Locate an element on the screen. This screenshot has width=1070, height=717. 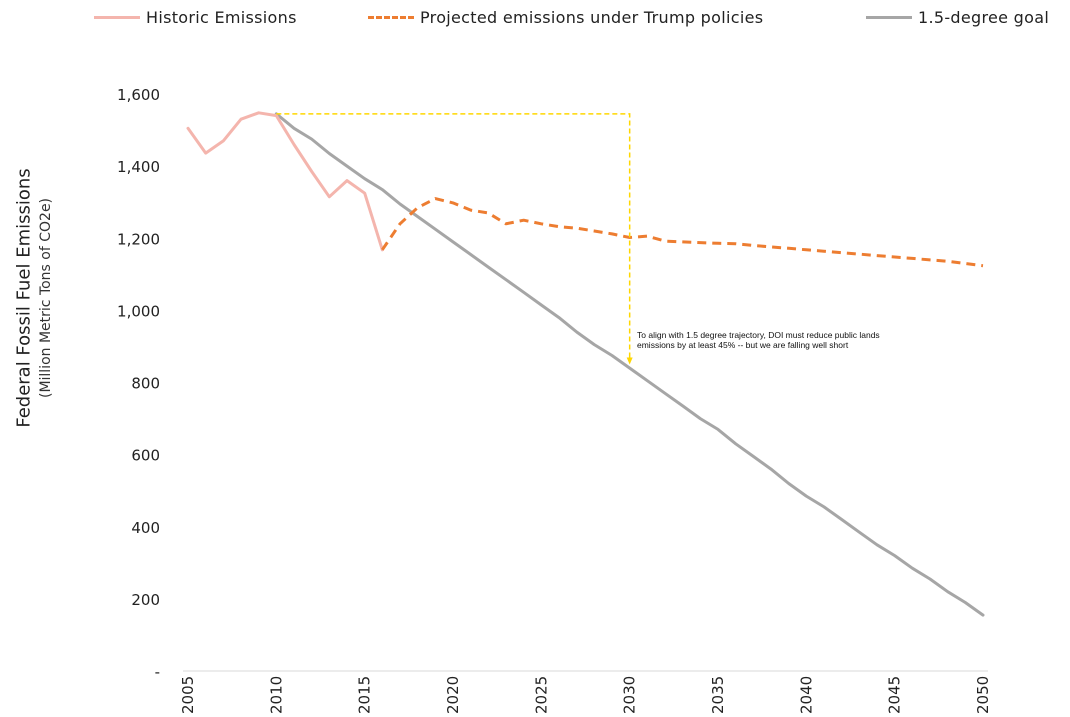
legend-swatch-historic is located at coordinates (117, 17).